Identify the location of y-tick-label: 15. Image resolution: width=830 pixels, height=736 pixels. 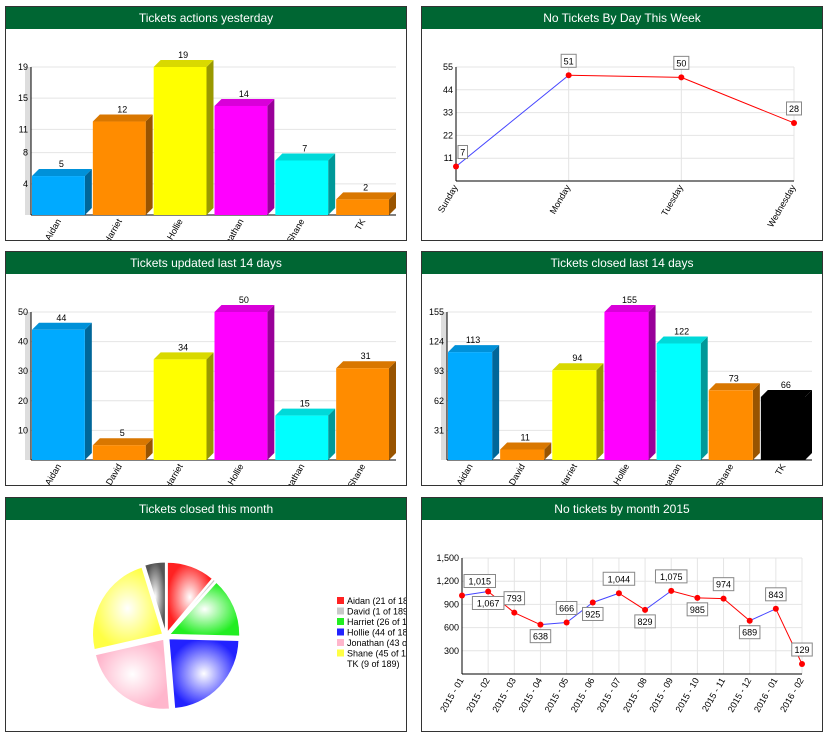
(23, 98).